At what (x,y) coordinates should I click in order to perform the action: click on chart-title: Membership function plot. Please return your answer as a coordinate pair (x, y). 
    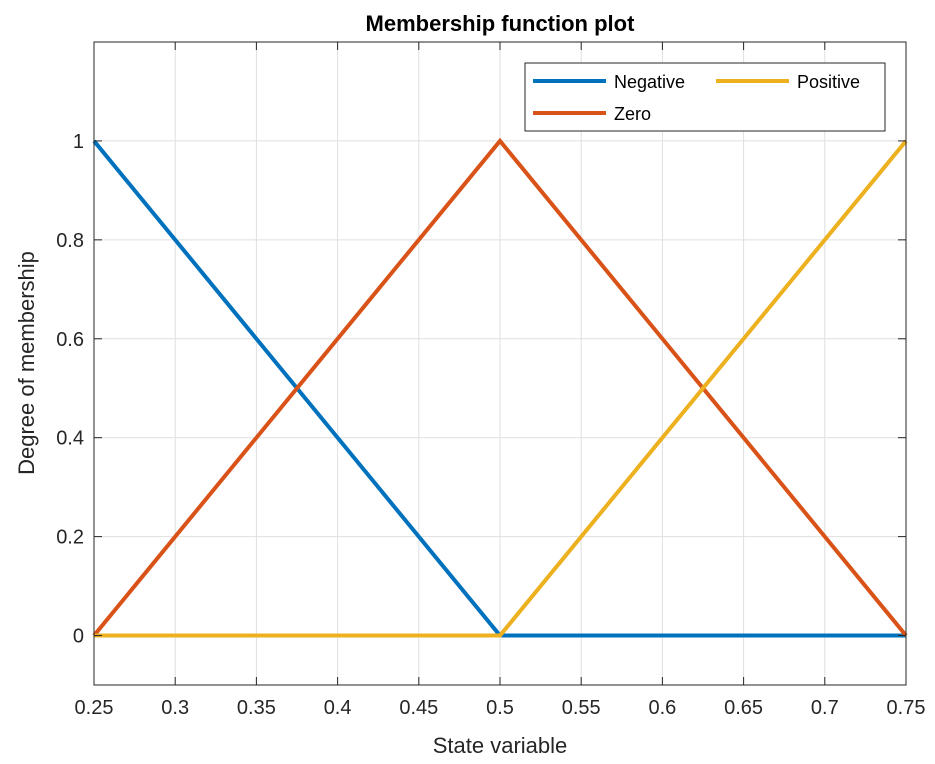
    Looking at the image, I should click on (501, 23).